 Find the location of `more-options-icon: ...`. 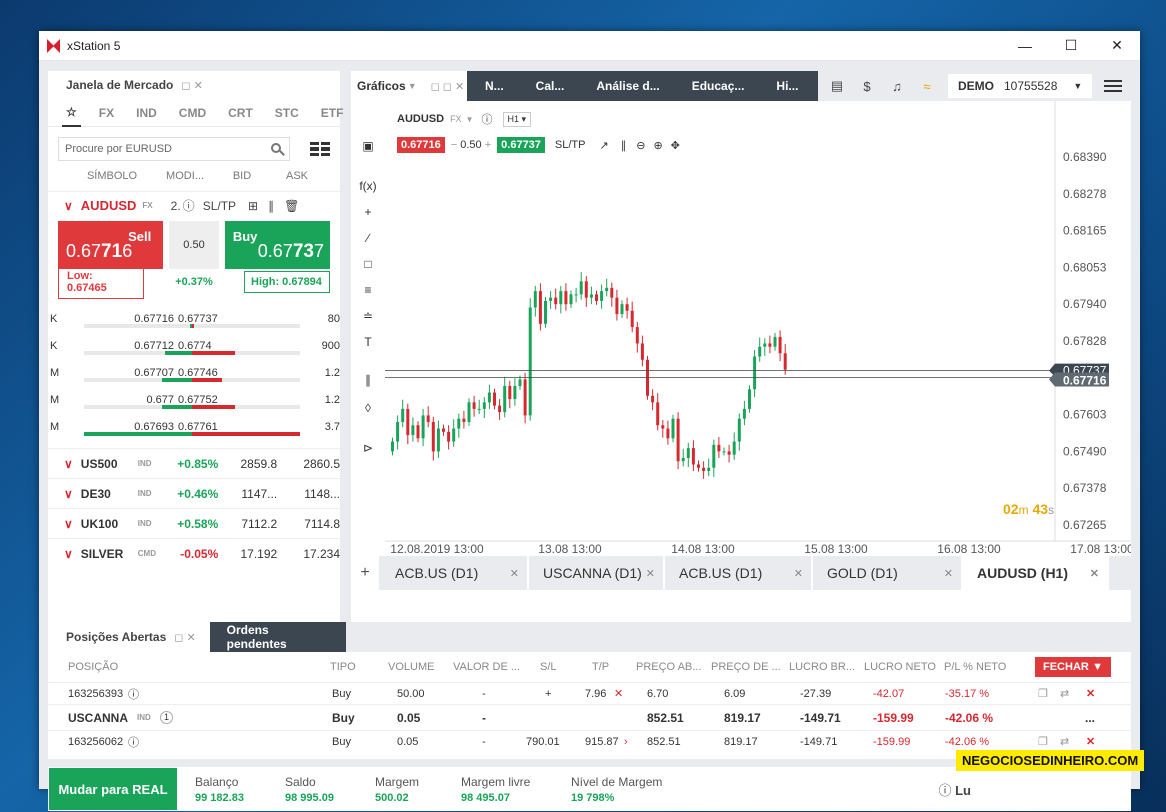

more-options-icon: ... is located at coordinates (1090, 717).